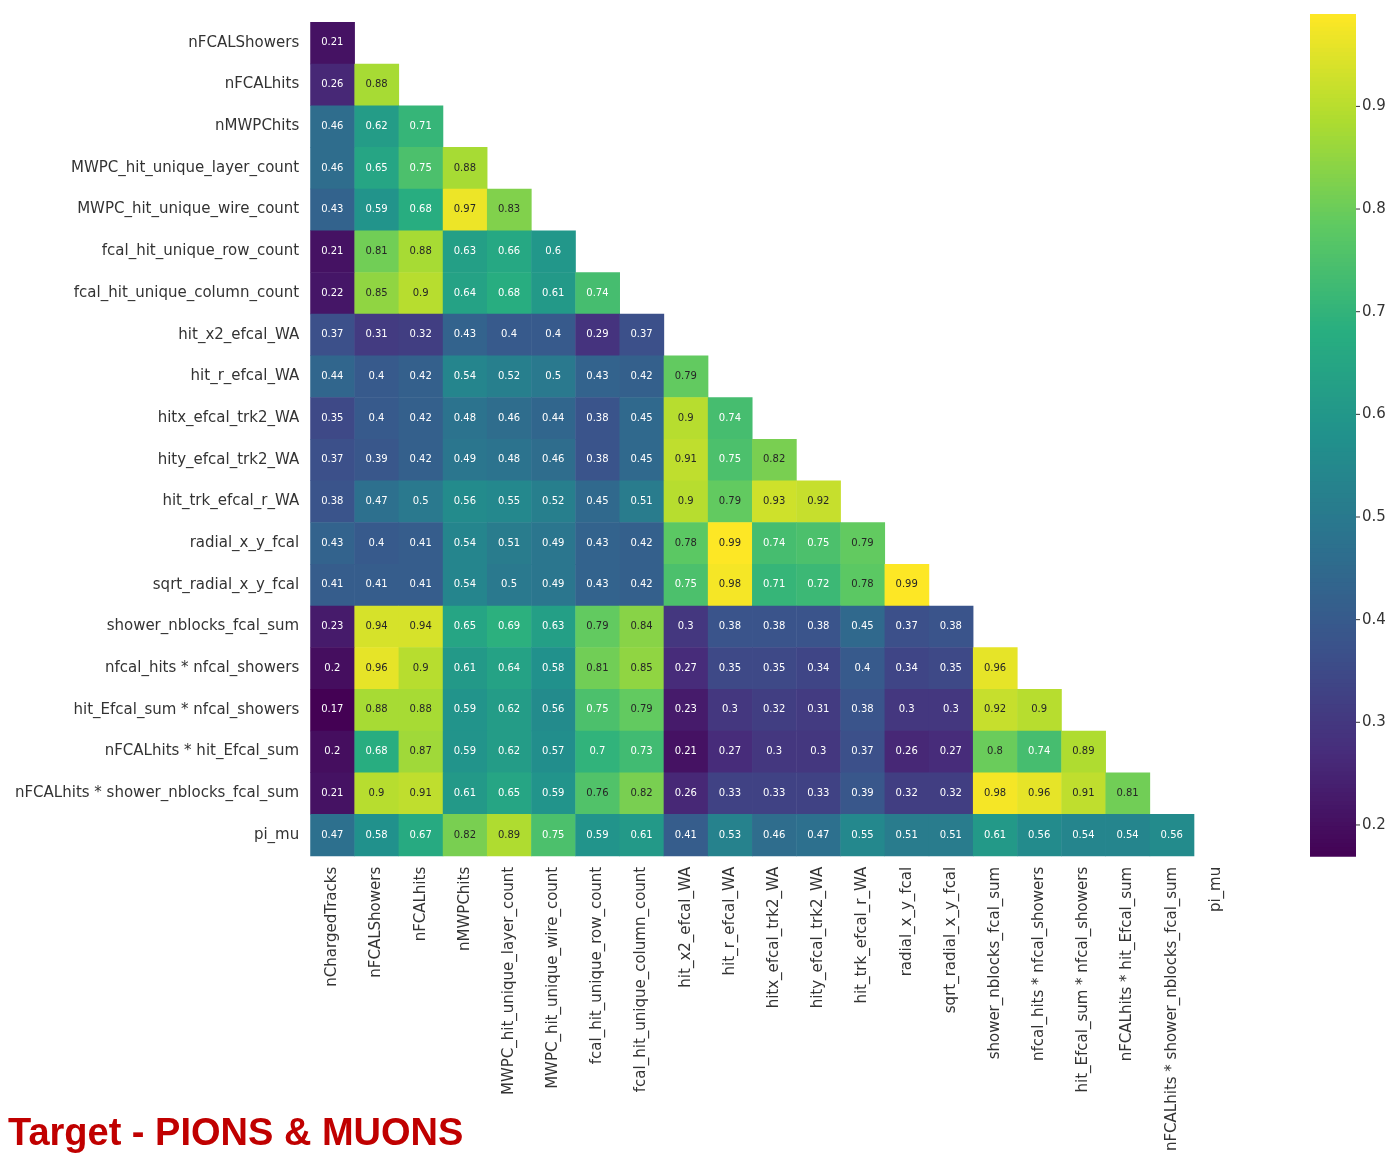  I want to click on y-tick-label: nFCALhits * hit_Efcal_sum, so click(202, 751).